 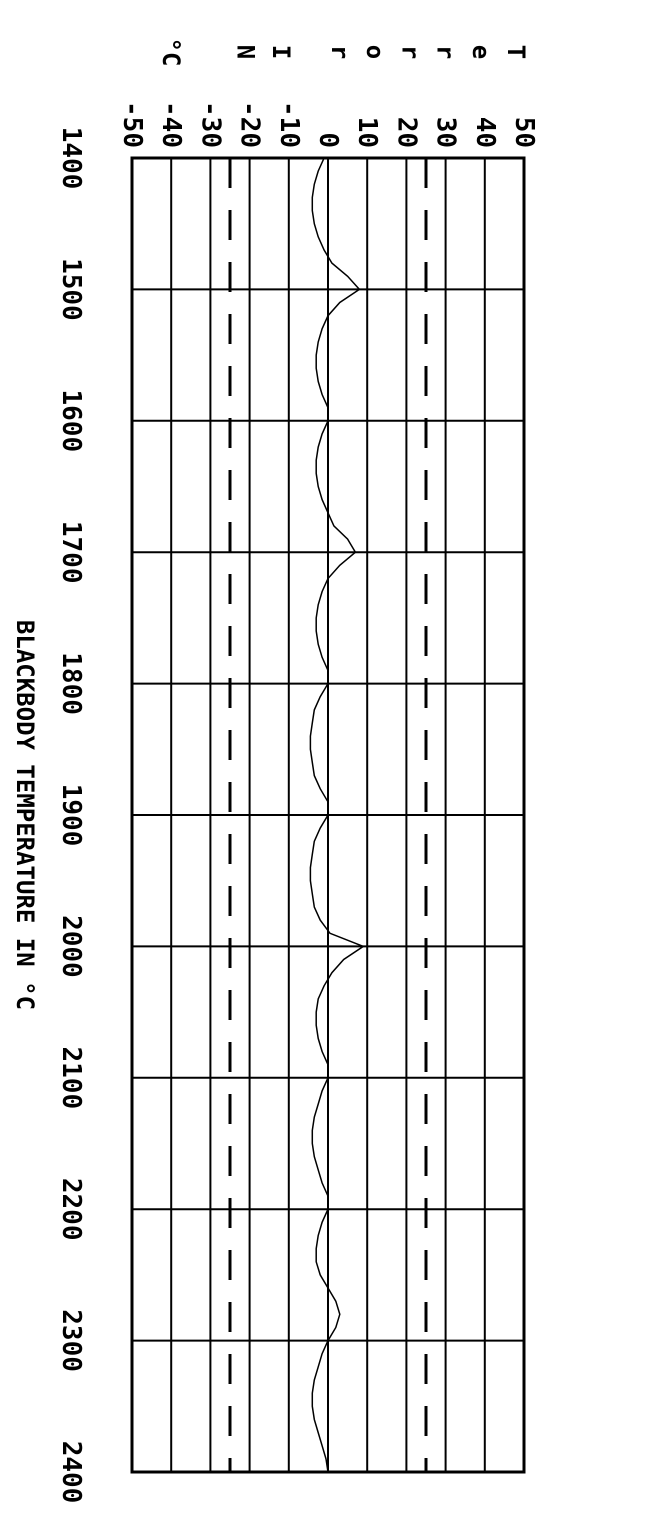 What do you see at coordinates (210, 124) in the screenshot?
I see `y-tick-label: -30` at bounding box center [210, 124].